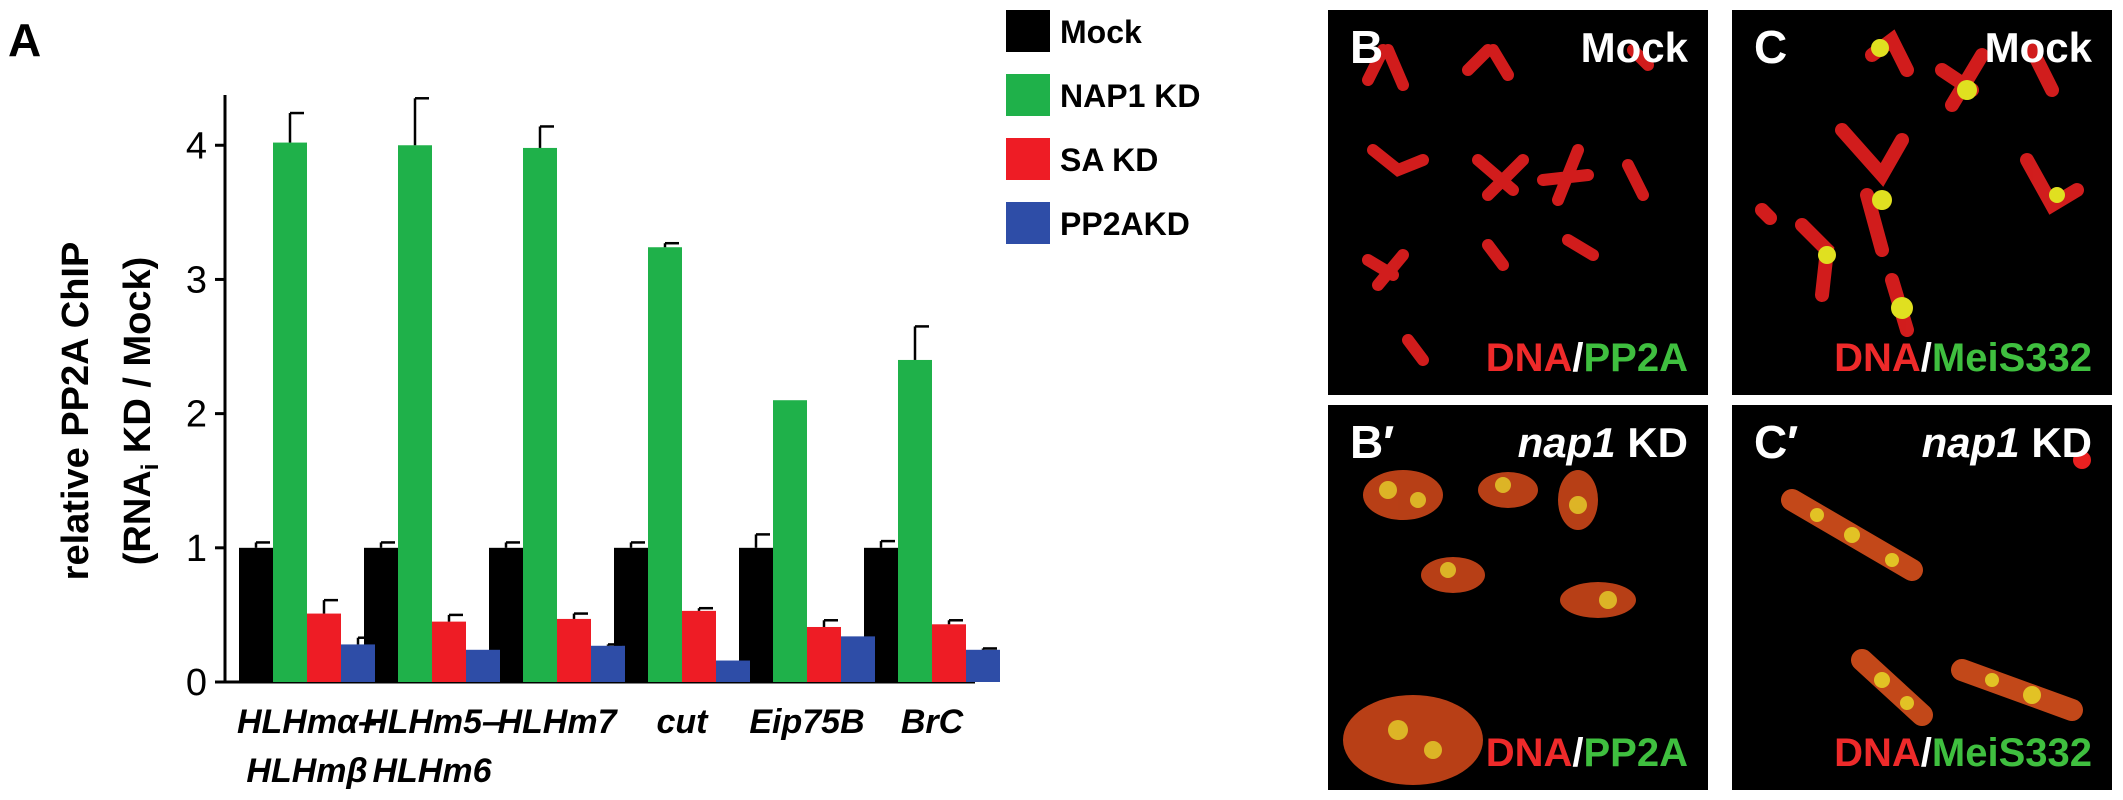 The width and height of the screenshot is (2123, 800). I want to click on y-tick-label: 3, so click(196, 280).